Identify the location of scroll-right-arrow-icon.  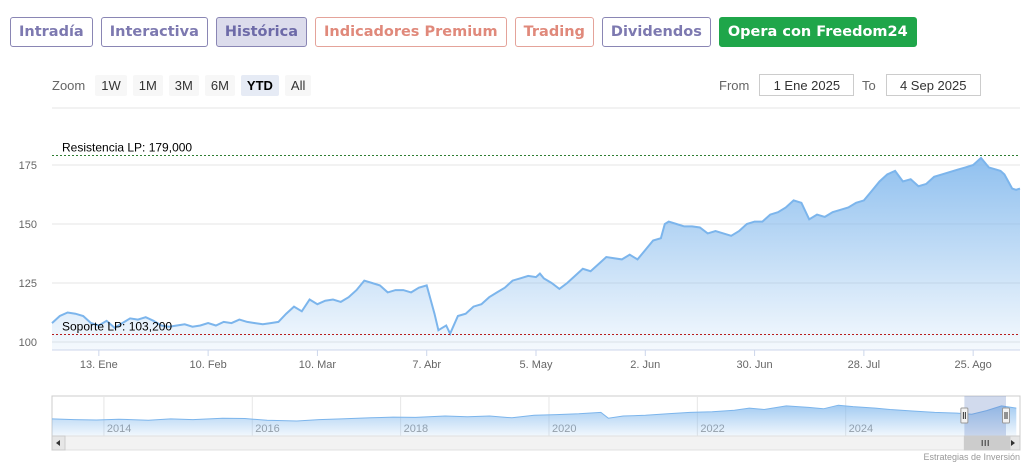
(1013, 443).